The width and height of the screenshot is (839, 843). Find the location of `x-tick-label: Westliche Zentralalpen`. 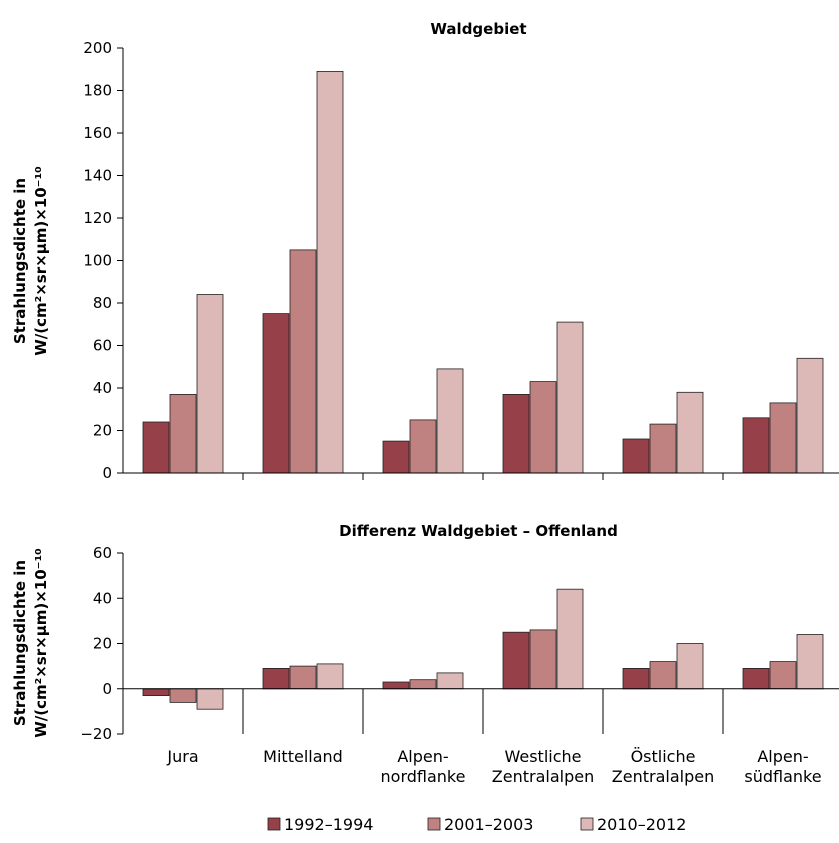

x-tick-label: Westliche Zentralalpen is located at coordinates (543, 766).